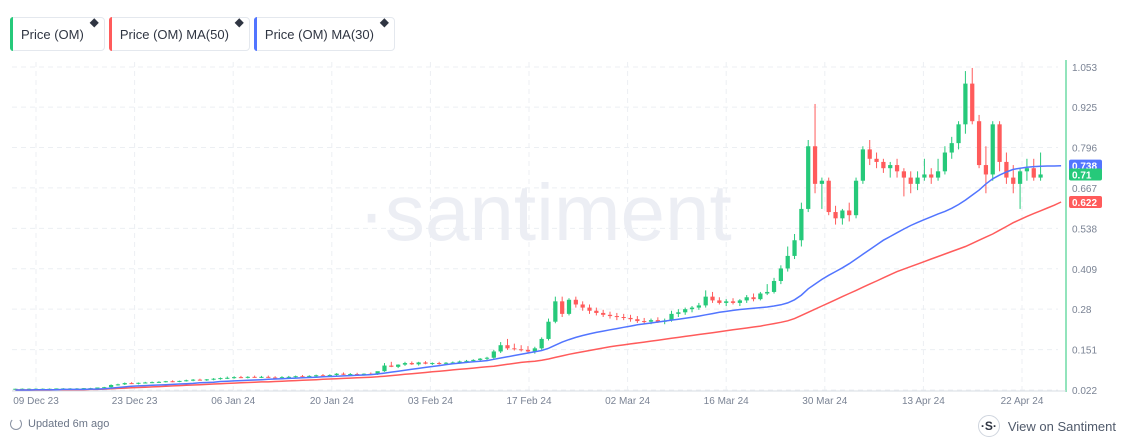 This screenshot has width=1126, height=439. I want to click on refresh-icon, so click(16, 424).